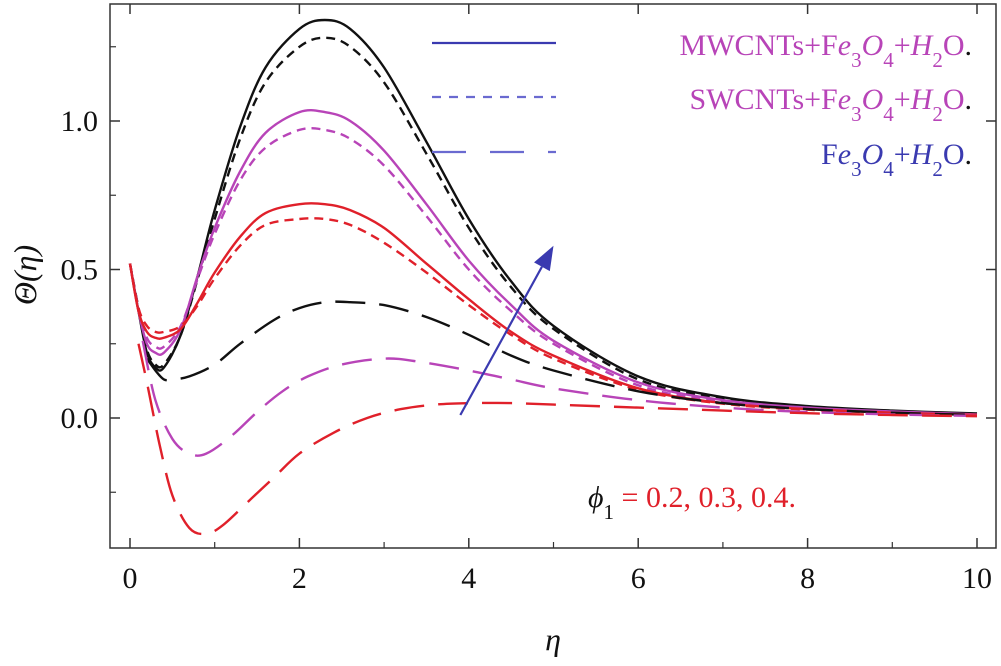  Describe the element at coordinates (25, 275) in the screenshot. I see `y-axis-title: Θ(η)` at that location.